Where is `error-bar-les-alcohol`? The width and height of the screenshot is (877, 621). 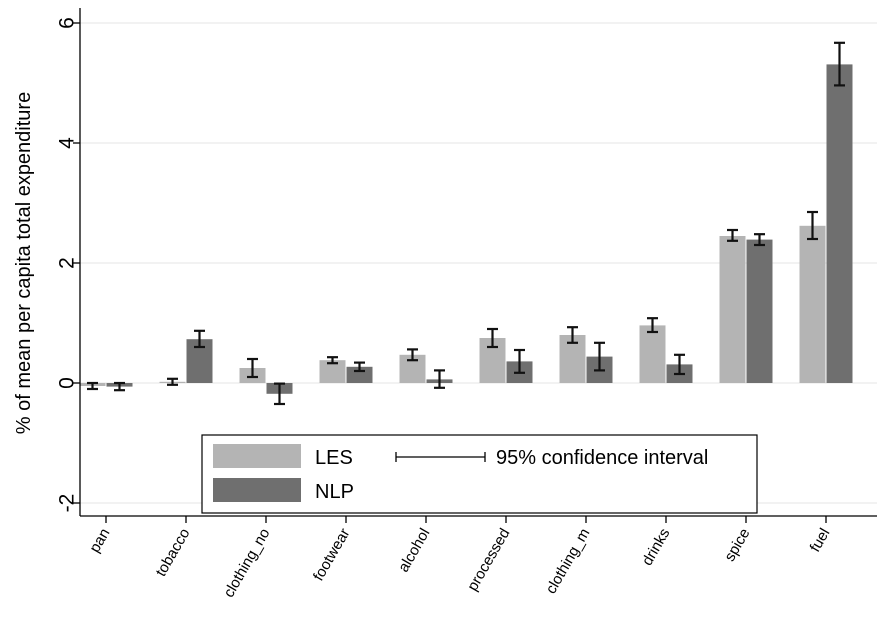
error-bar-les-alcohol is located at coordinates (412, 355).